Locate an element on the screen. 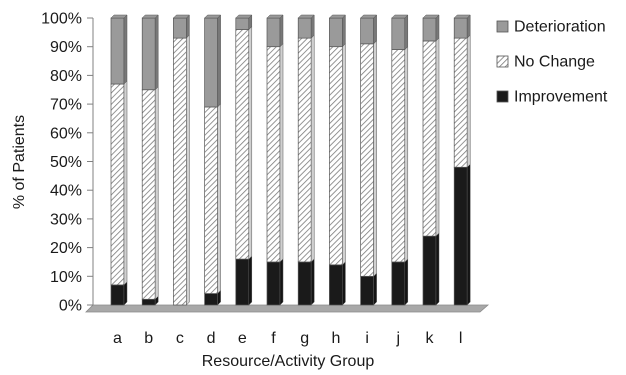 The width and height of the screenshot is (626, 375). y-tick-label: 30% is located at coordinates (66, 219).